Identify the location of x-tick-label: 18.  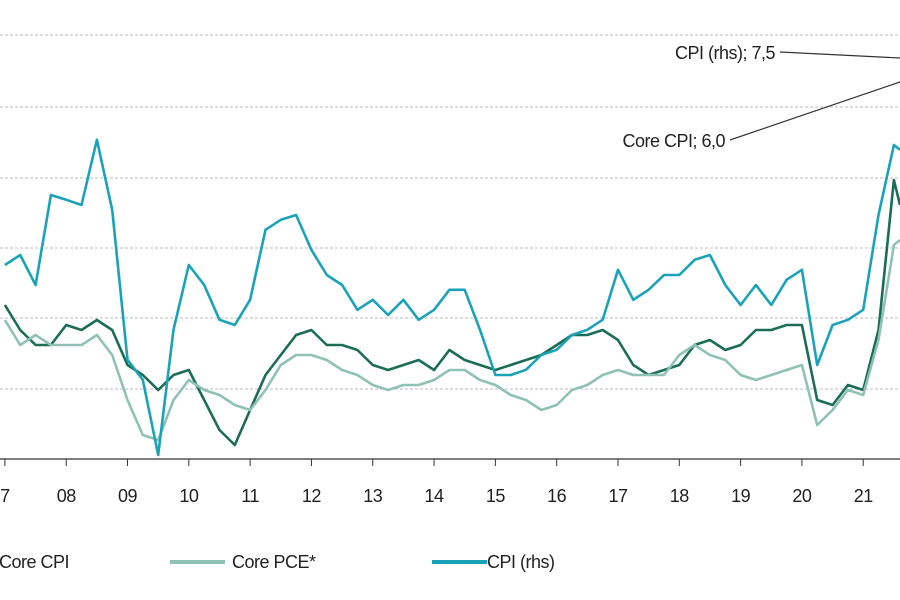
(680, 496).